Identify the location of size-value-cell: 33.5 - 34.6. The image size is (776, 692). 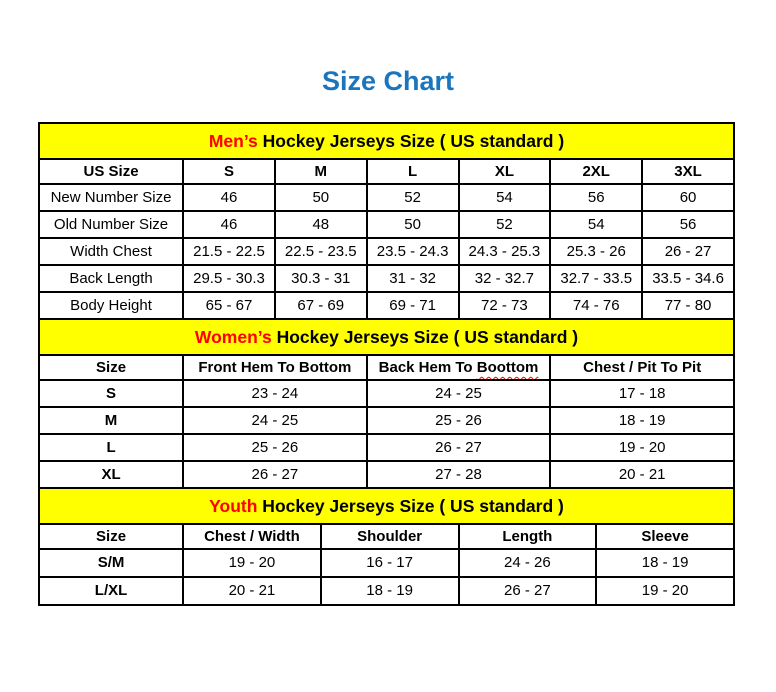
(688, 278).